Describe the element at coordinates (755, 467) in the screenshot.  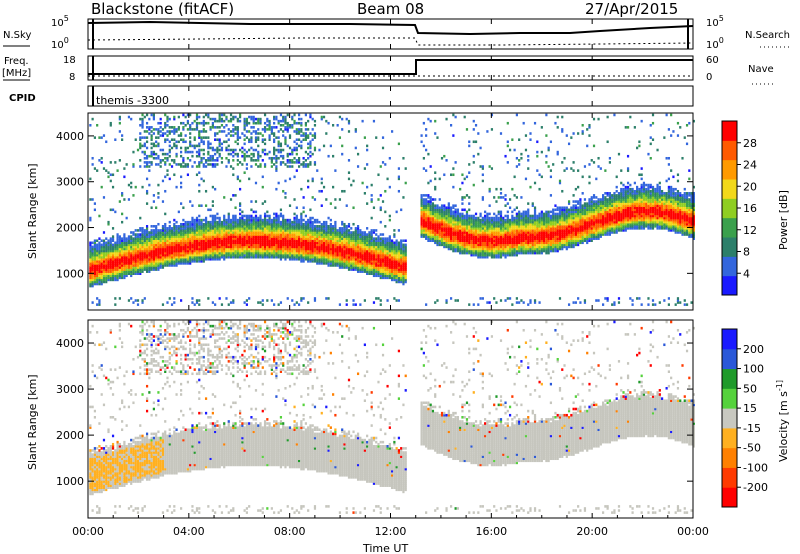
I see `colorbar-tick-label: -100` at that location.